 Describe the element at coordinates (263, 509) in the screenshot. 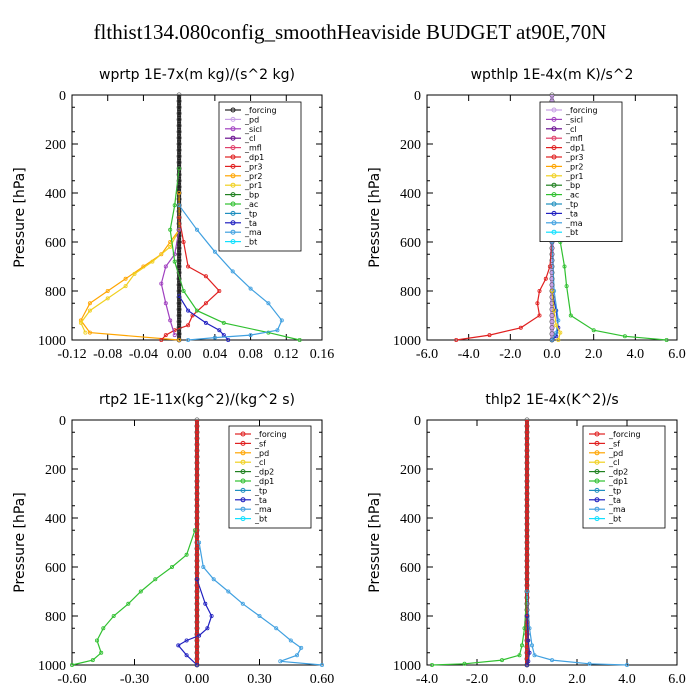

I see `legend-label: _ma` at that location.